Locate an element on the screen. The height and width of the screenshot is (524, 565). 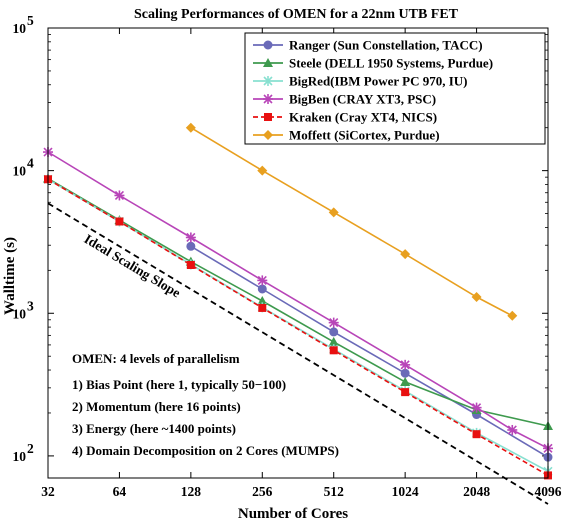
x-axis-label: Number of Cores is located at coordinates (293, 514).